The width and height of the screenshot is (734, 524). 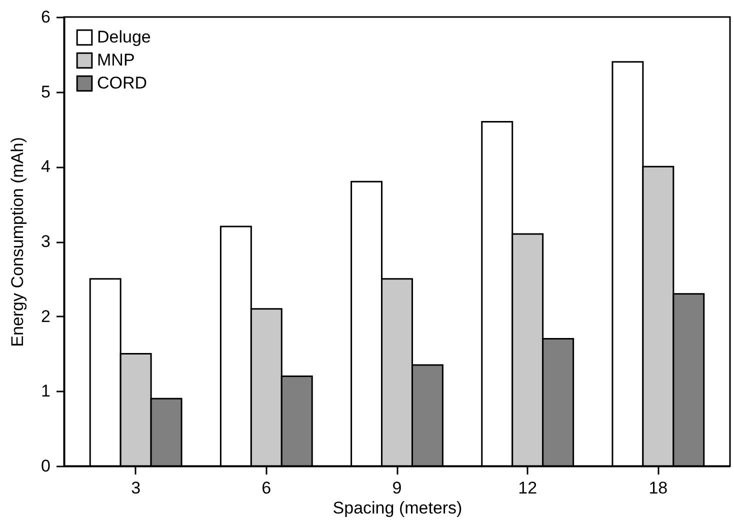 I want to click on x-axis-title: Spacing (meters), so click(x=397, y=508).